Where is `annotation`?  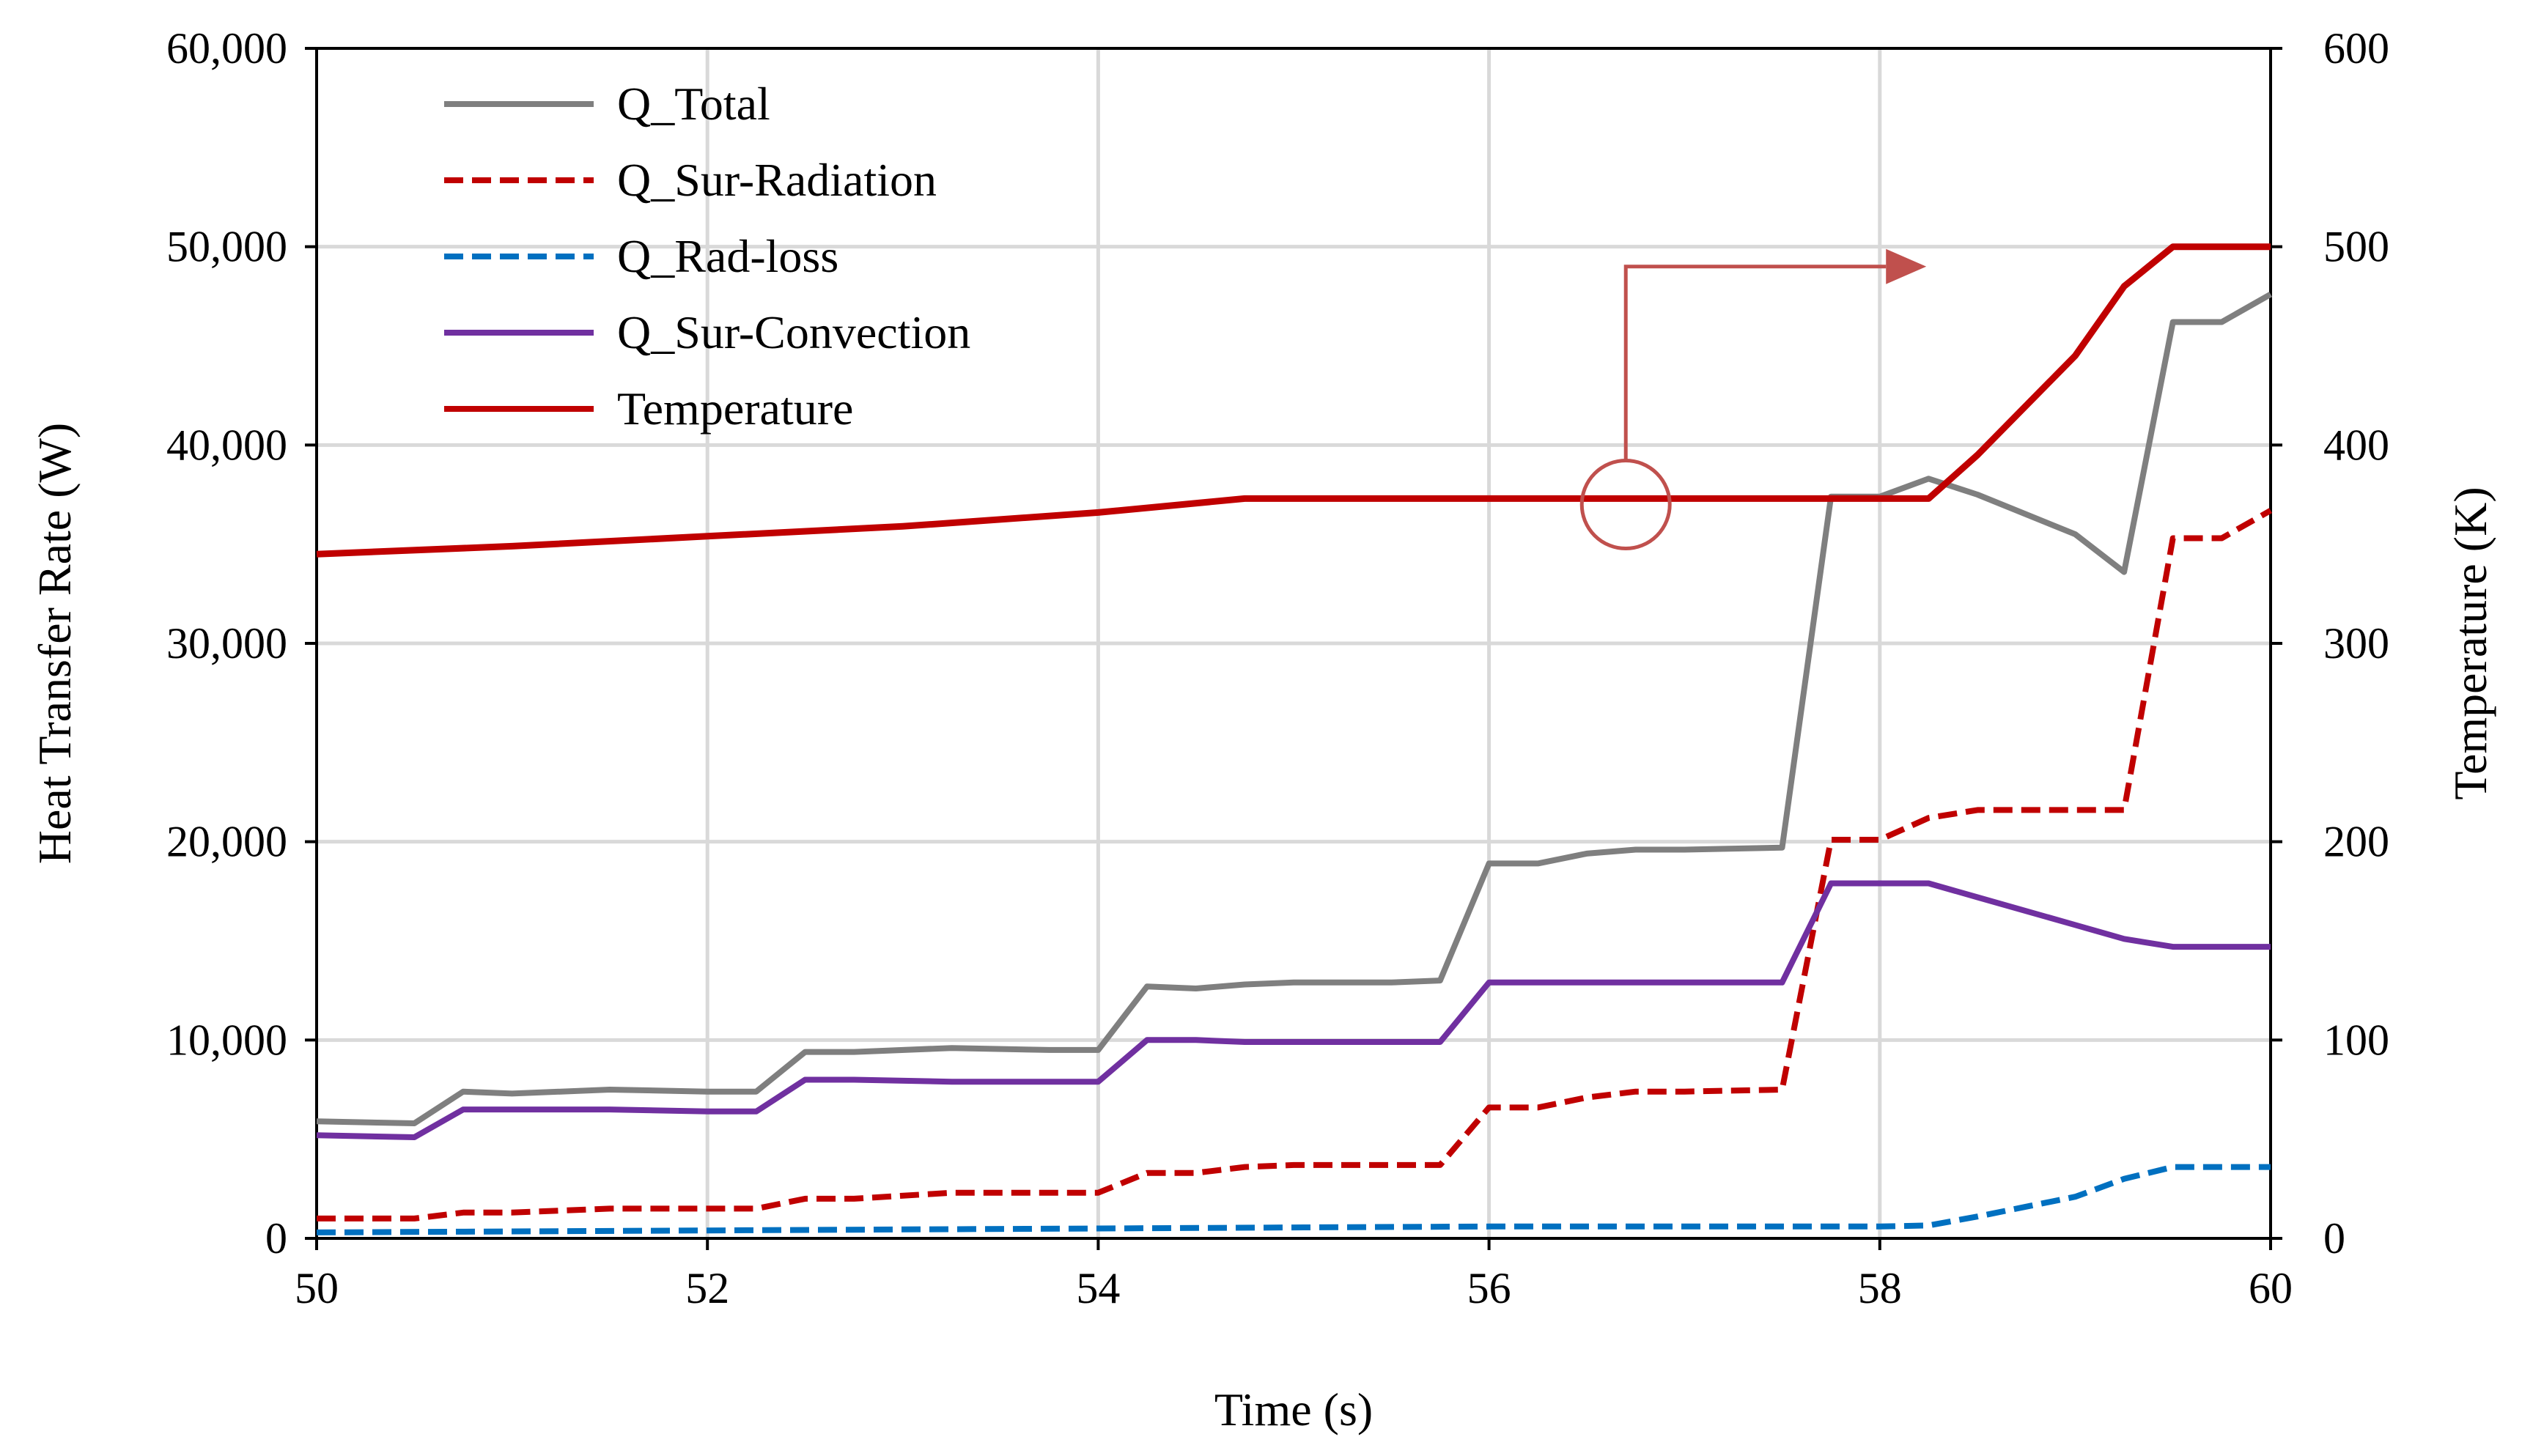
annotation is located at coordinates (1753, 399).